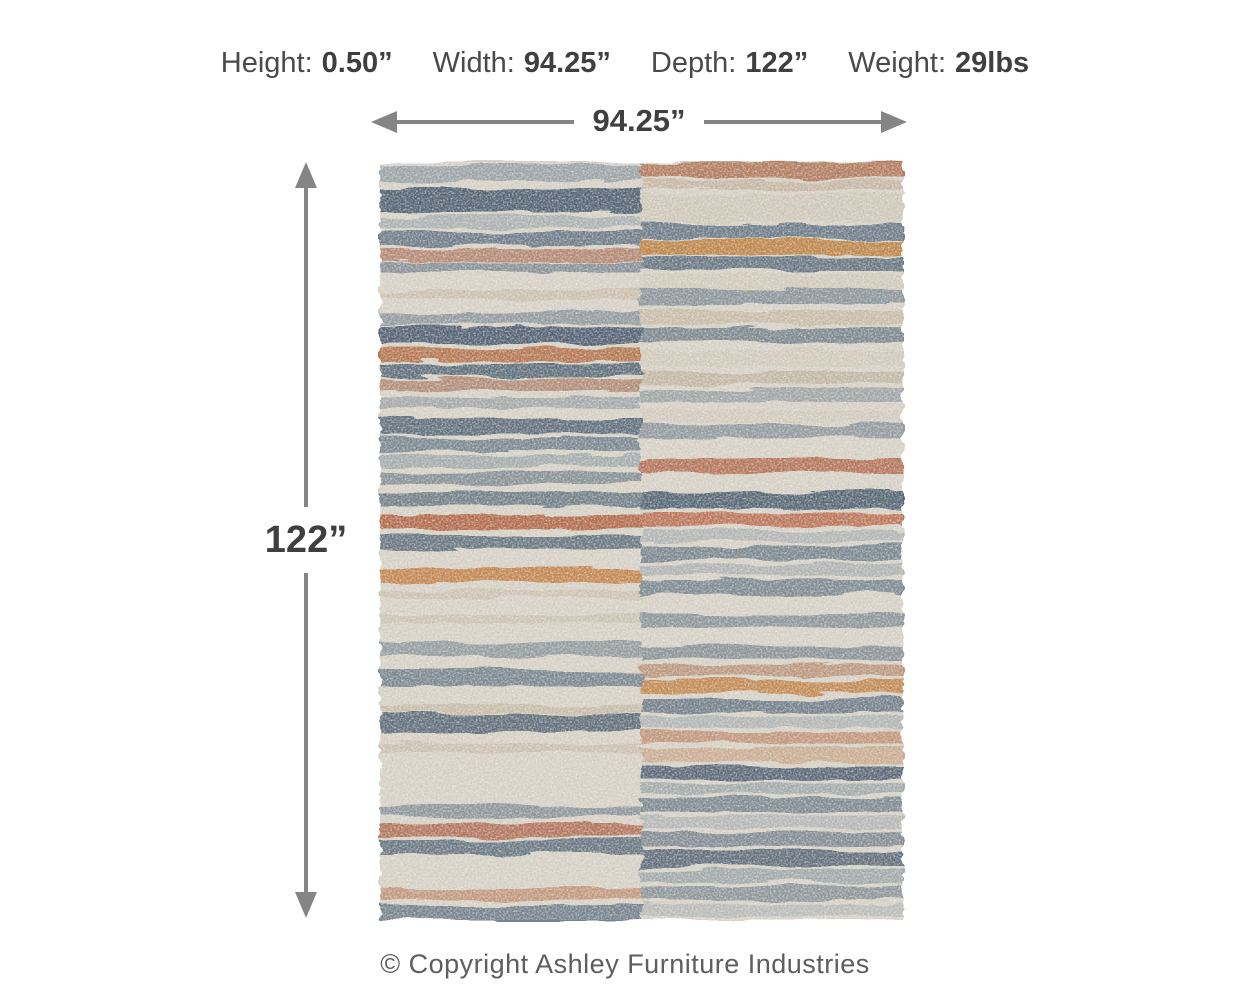 Image resolution: width=1250 pixels, height=1000 pixels. Describe the element at coordinates (522, 63) in the screenshot. I see `spec-width: Width: 94.25”` at that location.